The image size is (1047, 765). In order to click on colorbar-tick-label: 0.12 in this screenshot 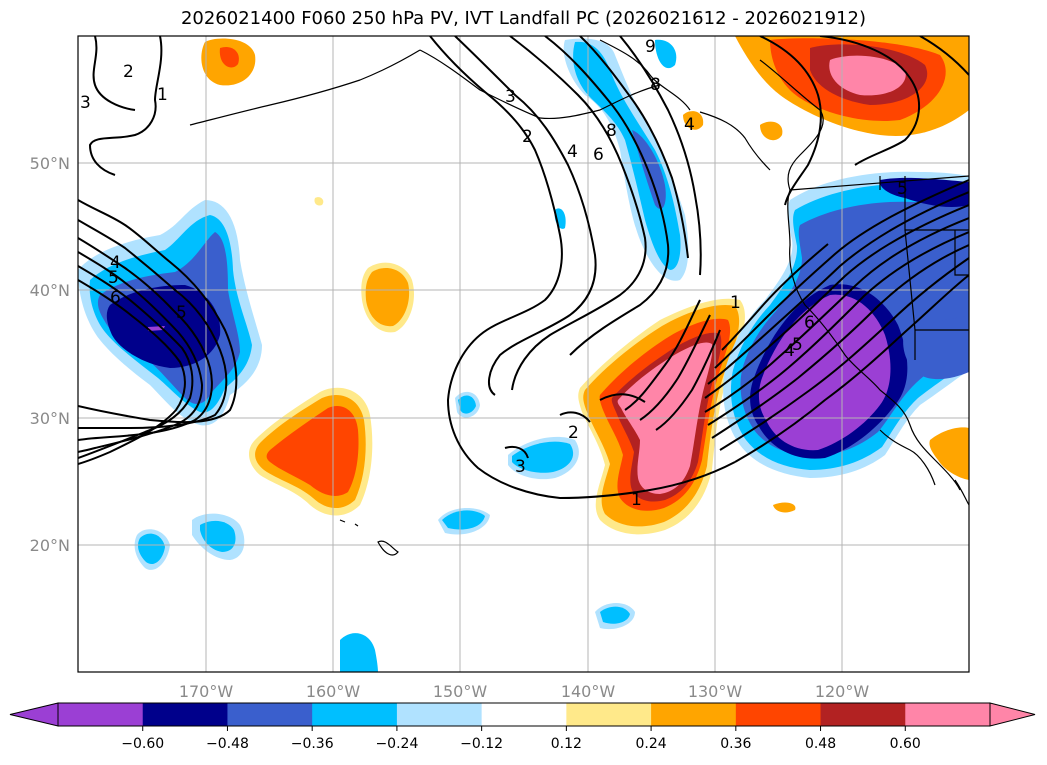, I will do `click(566, 744)`.